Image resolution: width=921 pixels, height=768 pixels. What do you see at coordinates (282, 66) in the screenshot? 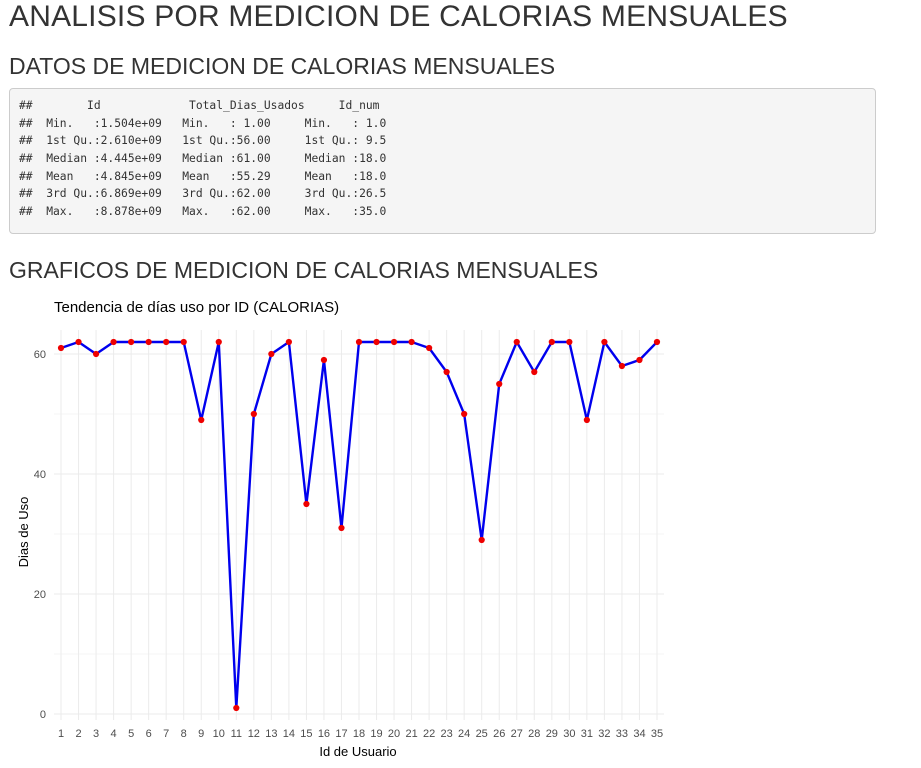
I see `section-title-data: DATOS DE MEDICION DE CALORIAS MENSUALES` at bounding box center [282, 66].